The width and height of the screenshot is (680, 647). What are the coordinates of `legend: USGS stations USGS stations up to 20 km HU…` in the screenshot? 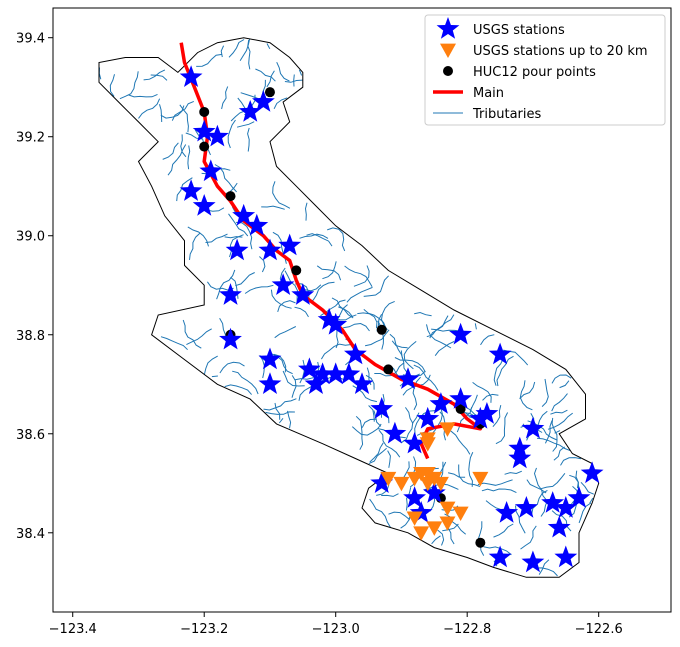 It's located at (545, 70).